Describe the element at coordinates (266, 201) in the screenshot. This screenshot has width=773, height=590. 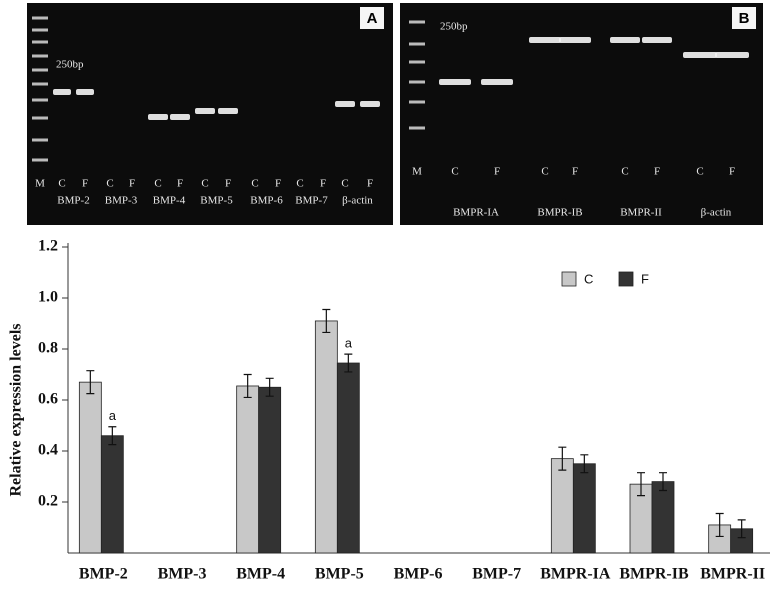
I see `gene-label: BMP-6` at that location.